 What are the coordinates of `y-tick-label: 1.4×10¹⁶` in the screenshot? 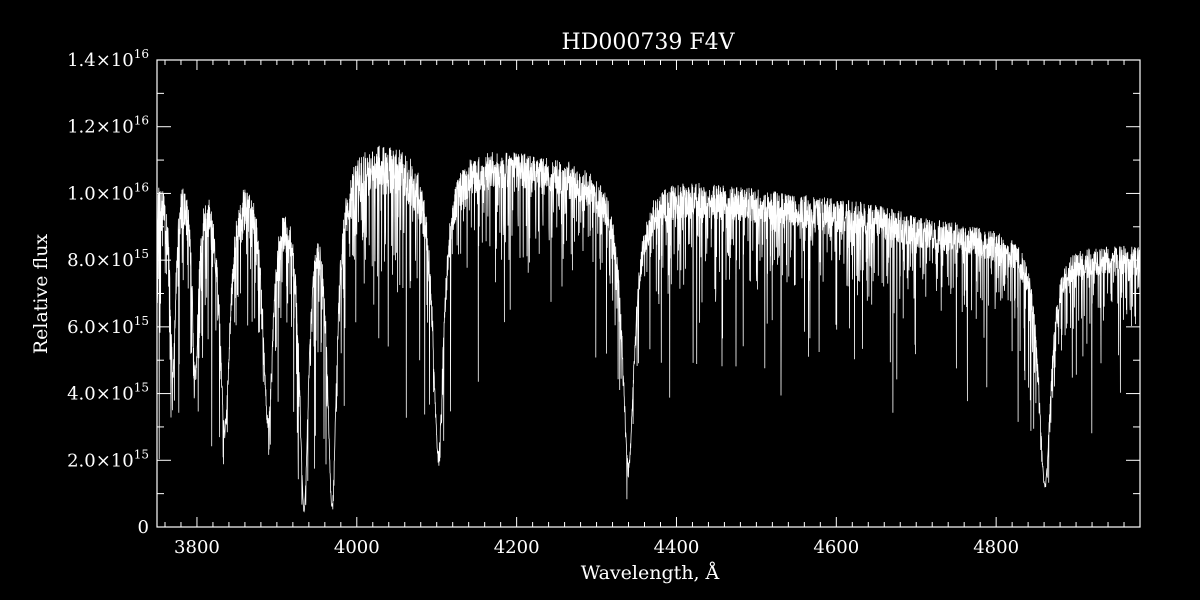 It's located at (108, 59).